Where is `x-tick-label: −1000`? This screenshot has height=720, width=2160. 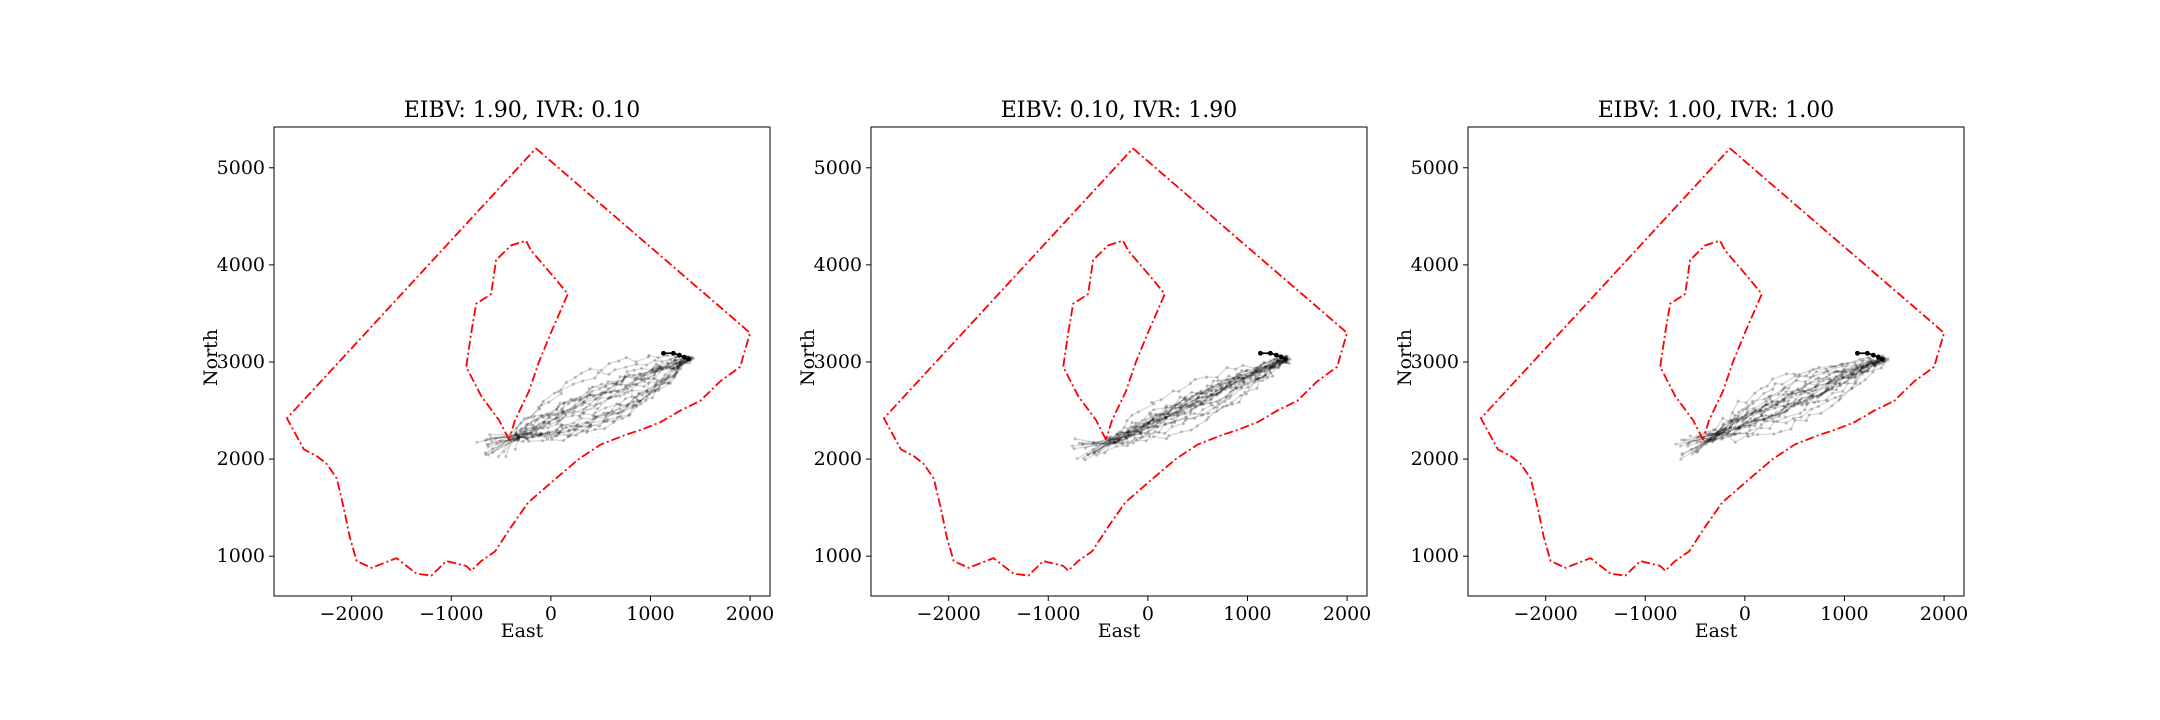 x-tick-label: −1000 is located at coordinates (1048, 614).